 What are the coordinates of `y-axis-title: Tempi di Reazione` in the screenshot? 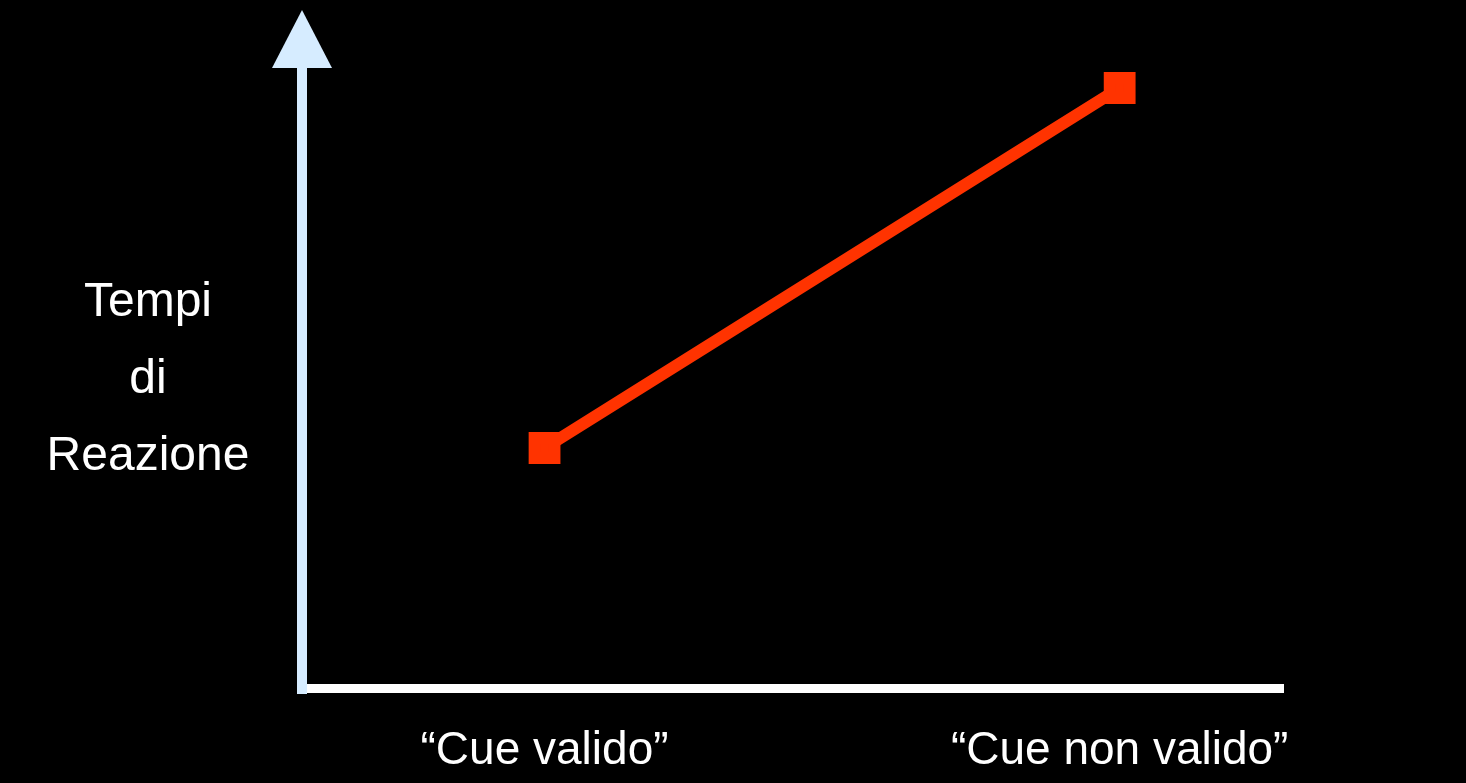 It's located at (148, 377).